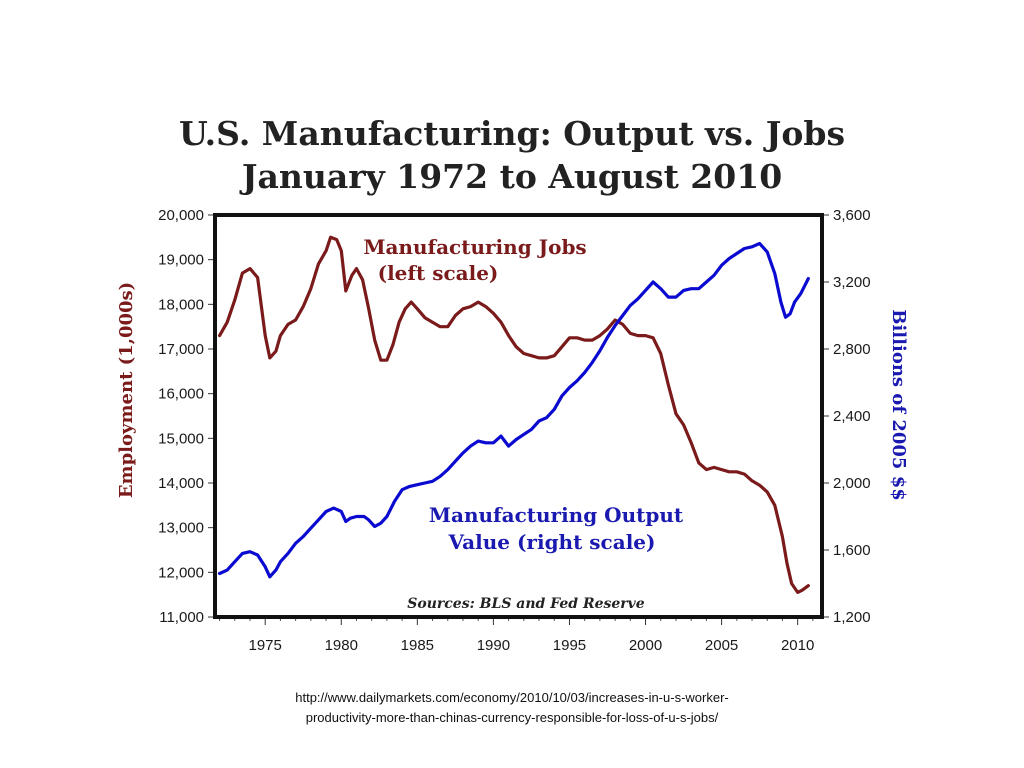 The width and height of the screenshot is (1024, 768). I want to click on left-tick-label-1: 12,000, so click(181, 572).